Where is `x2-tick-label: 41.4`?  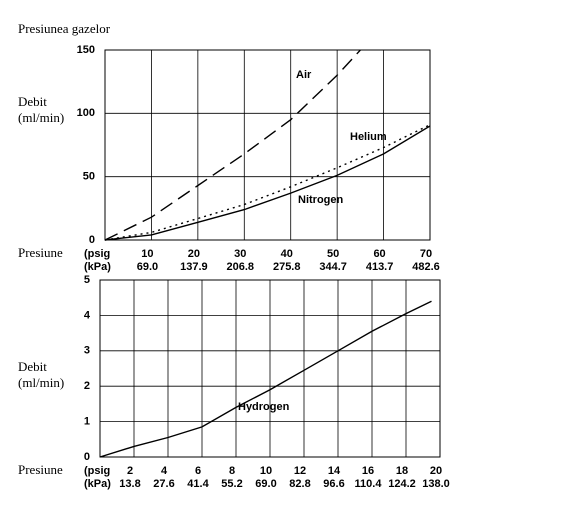
x2-tick-label: 41.4 is located at coordinates (198, 484).